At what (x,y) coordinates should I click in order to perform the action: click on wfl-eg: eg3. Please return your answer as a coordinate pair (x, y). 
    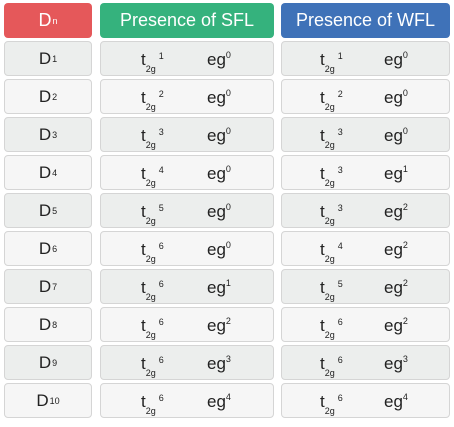
    Looking at the image, I should click on (396, 364).